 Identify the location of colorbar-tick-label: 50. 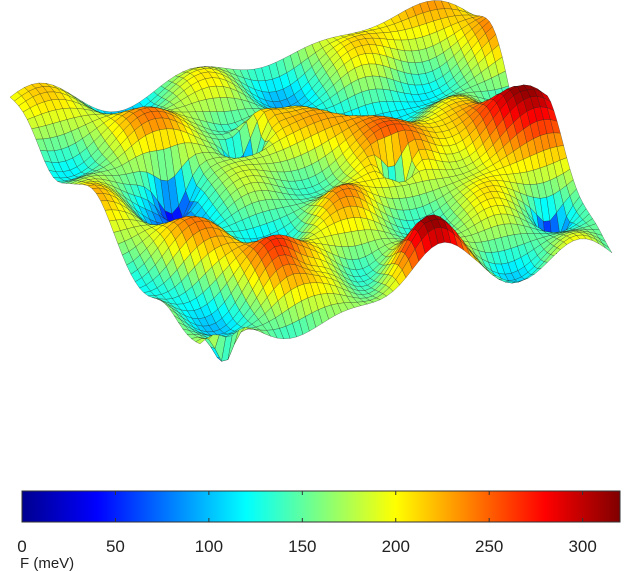
(115, 546).